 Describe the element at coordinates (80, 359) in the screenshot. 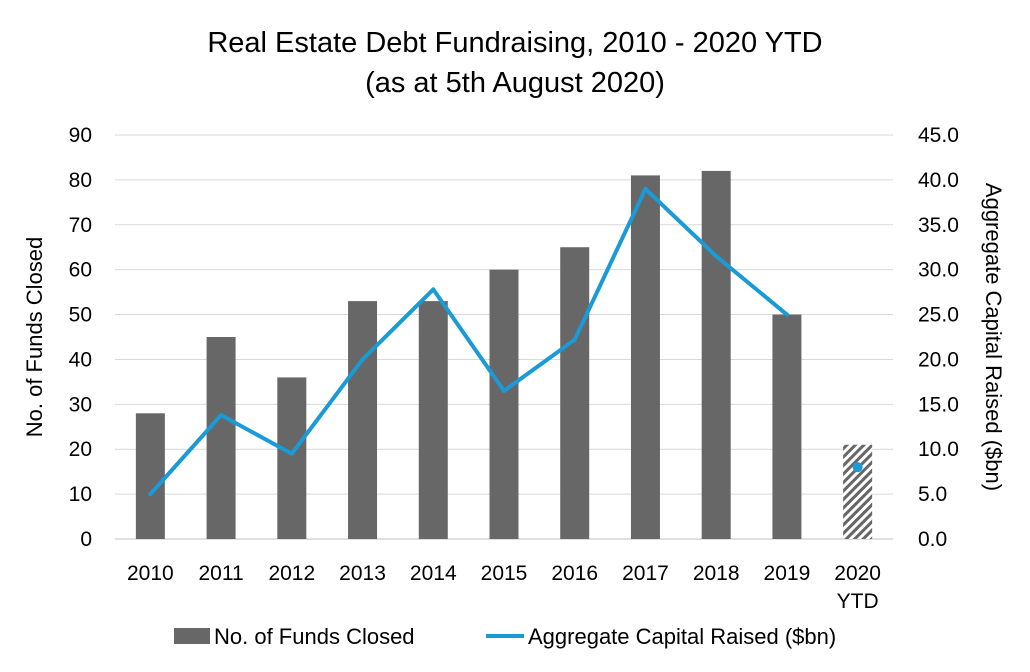

I see `y-tick-label: 40` at that location.